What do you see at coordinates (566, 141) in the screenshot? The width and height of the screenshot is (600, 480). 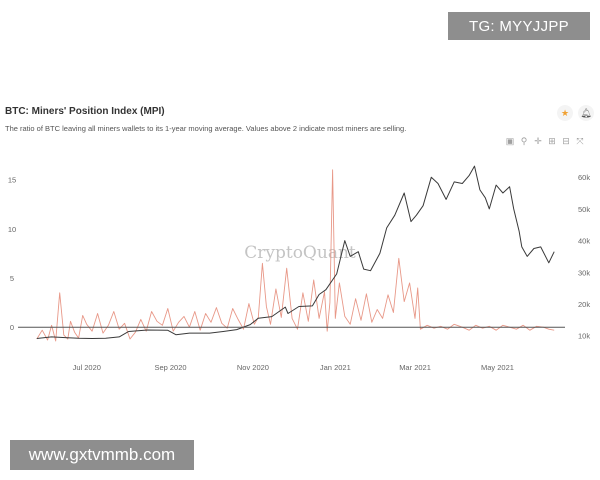 I see `zoom-out-icon: ⊟` at bounding box center [566, 141].